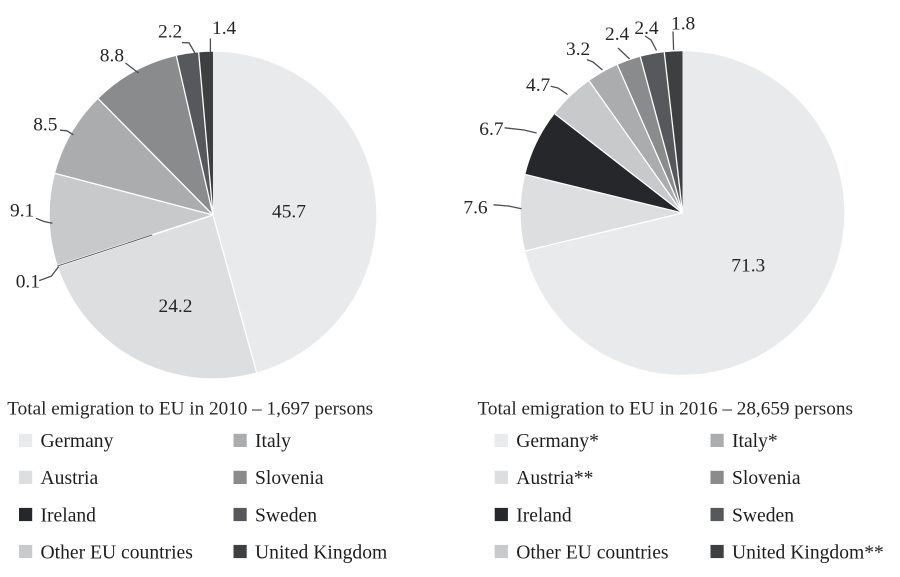 This screenshot has width=900, height=577. What do you see at coordinates (224, 28) in the screenshot?
I see `svg-text: 1.4` at bounding box center [224, 28].